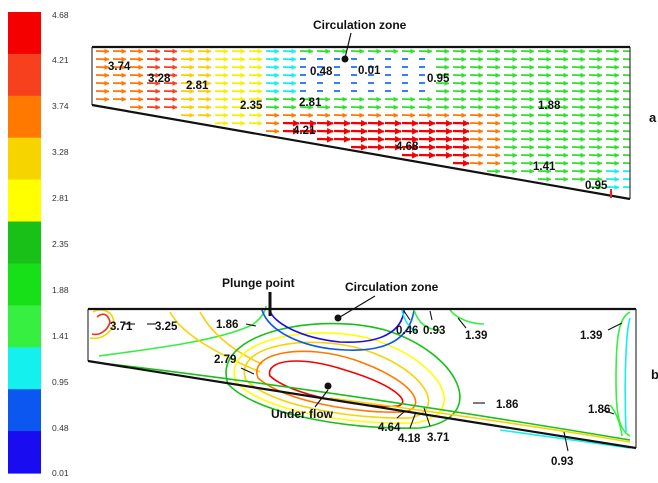 This screenshot has width=658, height=483. What do you see at coordinates (369, 71) in the screenshot?
I see `value-label: 0.01` at bounding box center [369, 71].